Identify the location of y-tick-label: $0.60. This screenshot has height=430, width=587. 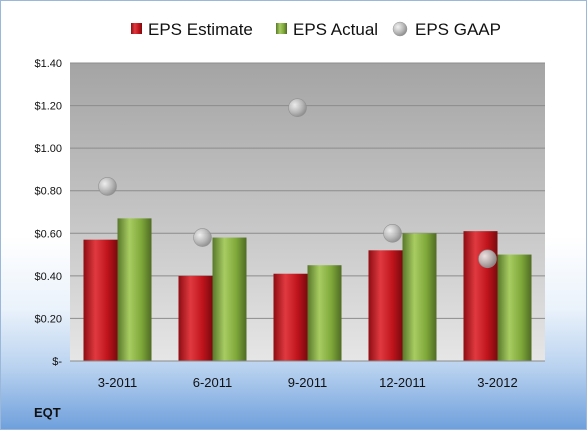
(48, 234).